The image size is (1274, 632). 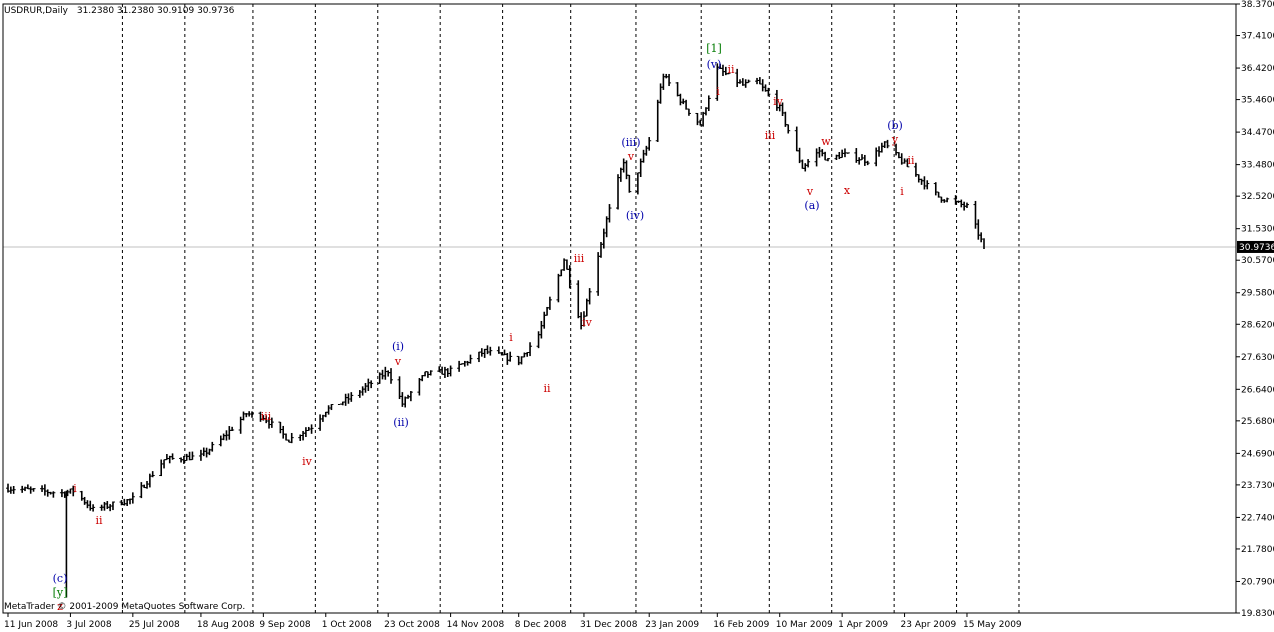 I want to click on y-tick-label: 21.7800, so click(x=1257, y=550).